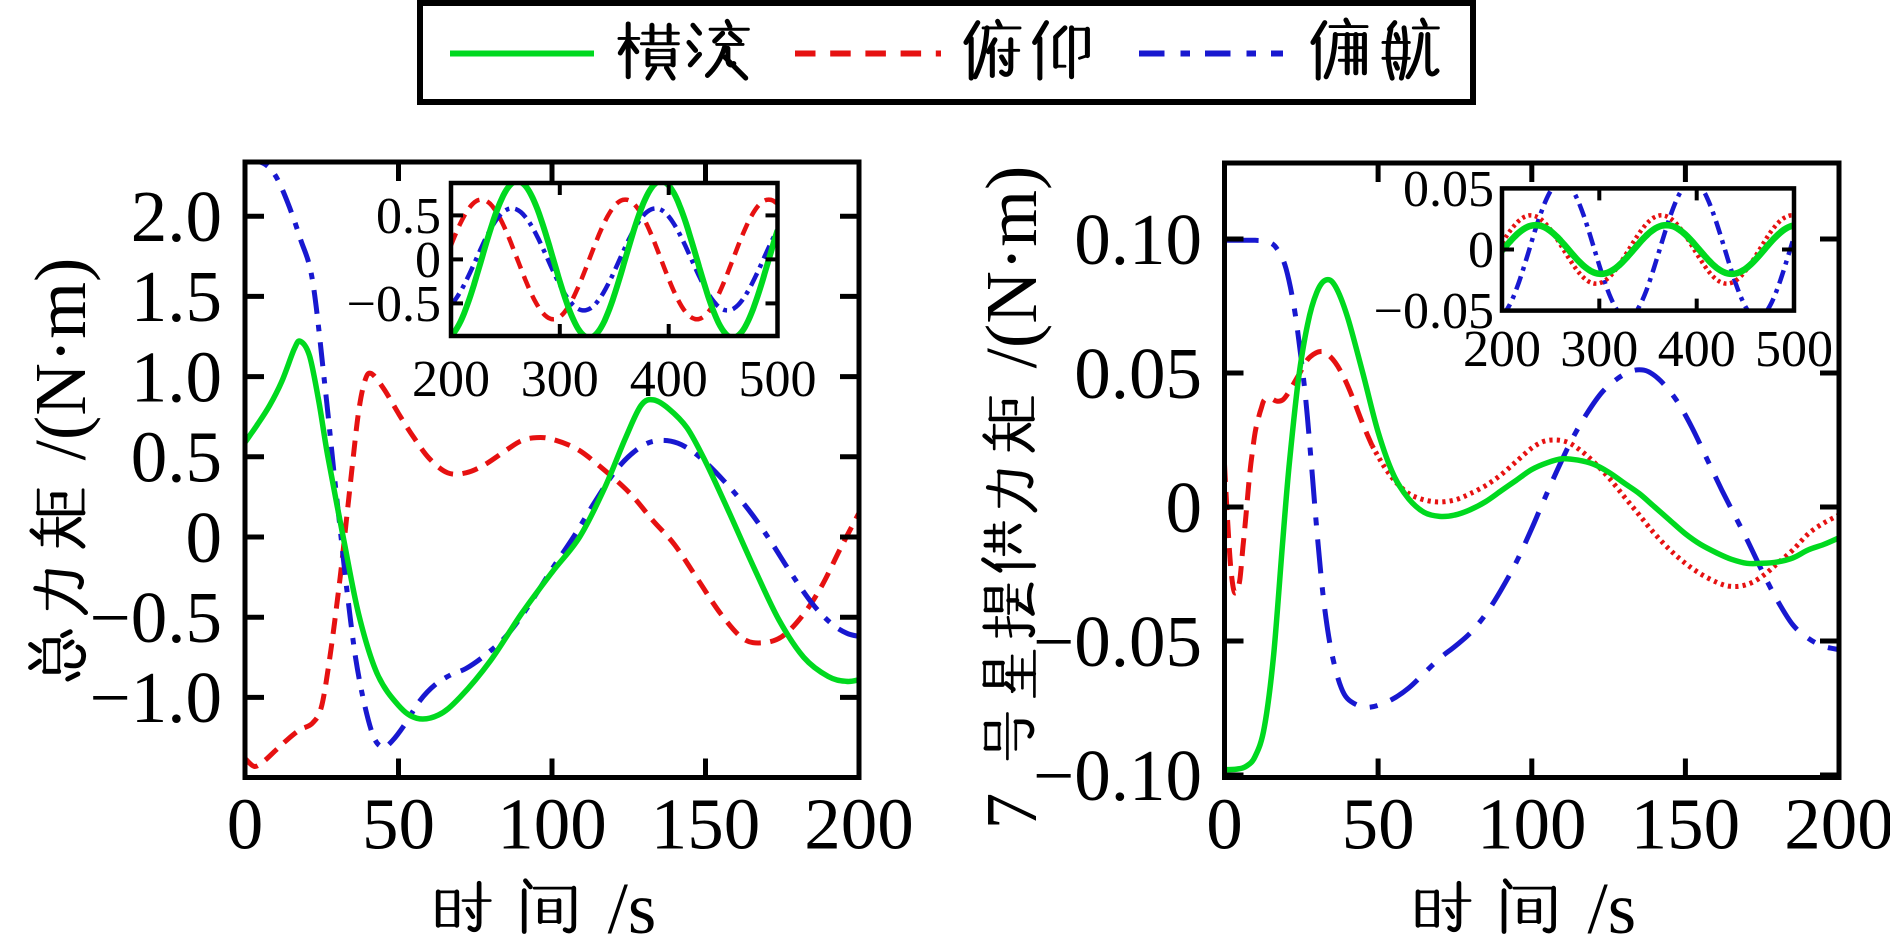  I want to click on svg-text: −0.10, so click(1117, 775).